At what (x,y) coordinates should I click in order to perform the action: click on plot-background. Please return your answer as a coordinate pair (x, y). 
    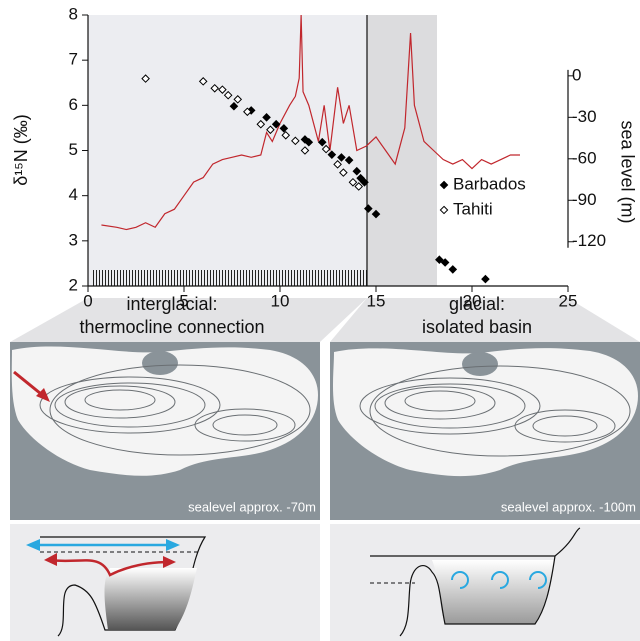
    Looking at the image, I should click on (502, 150).